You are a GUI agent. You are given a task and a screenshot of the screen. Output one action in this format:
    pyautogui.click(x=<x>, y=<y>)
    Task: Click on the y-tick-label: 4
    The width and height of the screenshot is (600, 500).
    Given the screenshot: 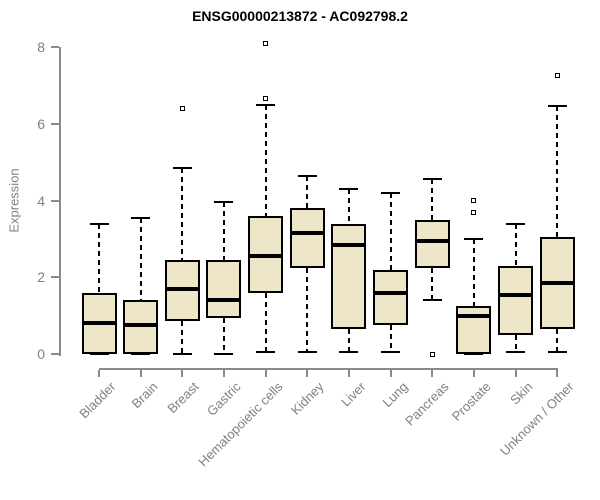 What is the action you would take?
    pyautogui.click(x=41, y=200)
    